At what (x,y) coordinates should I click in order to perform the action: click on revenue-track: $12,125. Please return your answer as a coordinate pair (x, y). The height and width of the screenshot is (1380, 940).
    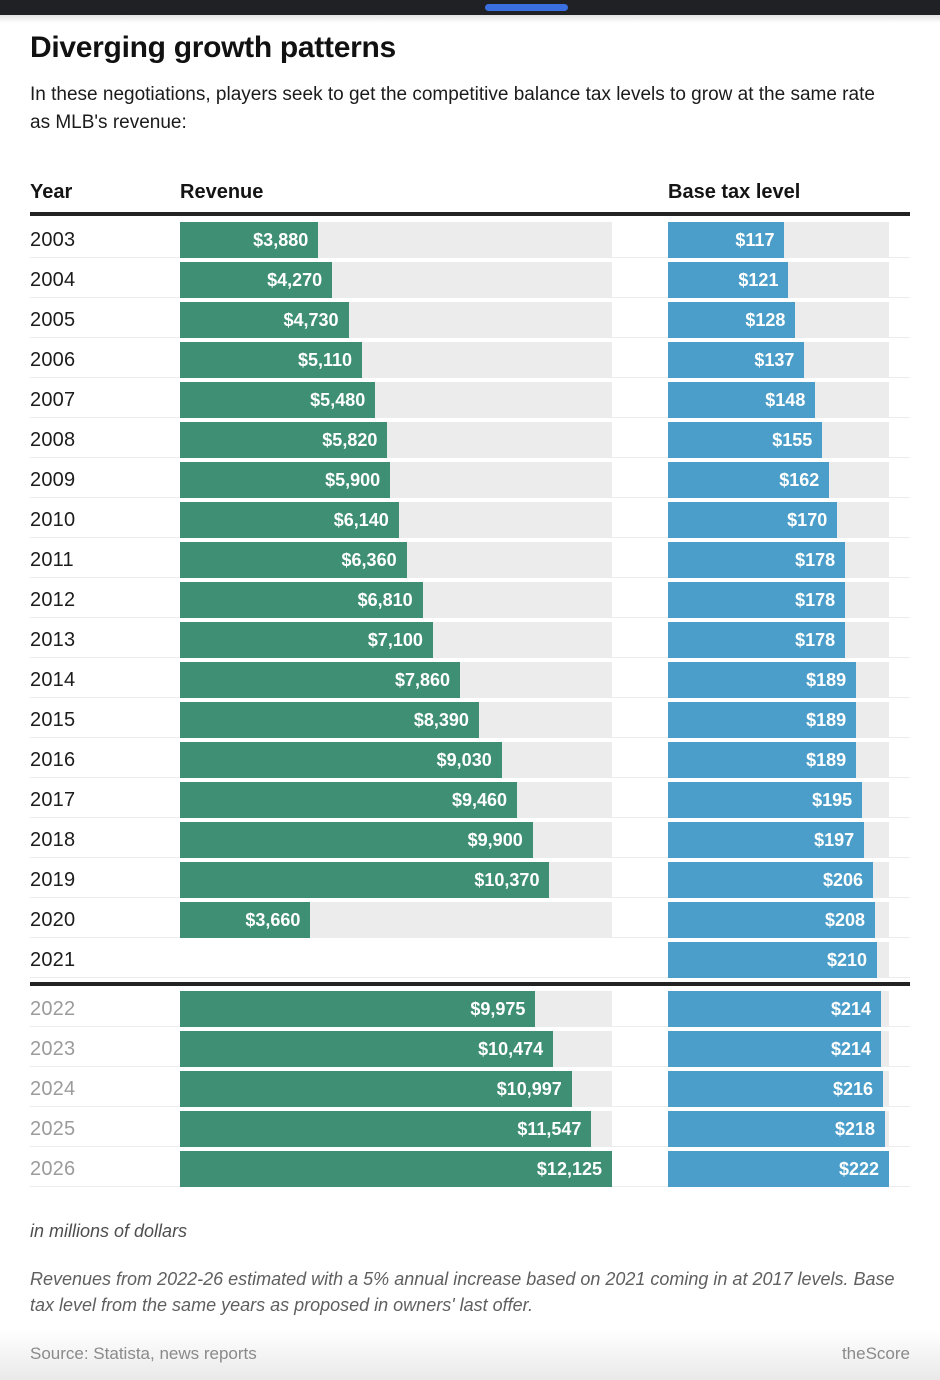
    Looking at the image, I should click on (396, 1169).